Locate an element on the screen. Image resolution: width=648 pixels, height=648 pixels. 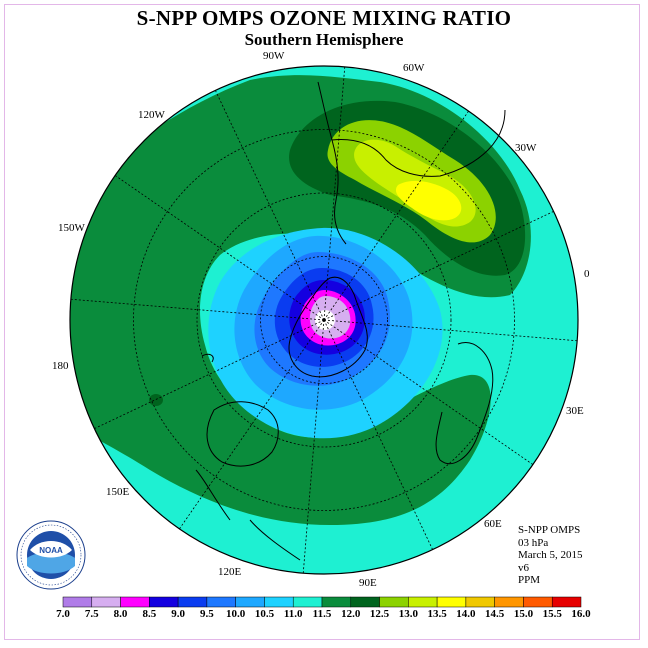
map-subtitle: Southern Hemisphere is located at coordinates (324, 39).